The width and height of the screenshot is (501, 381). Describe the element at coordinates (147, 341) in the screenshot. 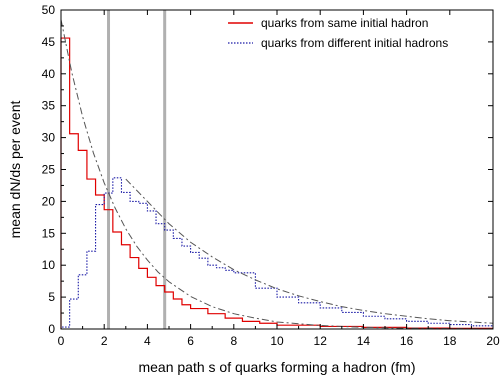

I see `x-tick-label: 4` at that location.